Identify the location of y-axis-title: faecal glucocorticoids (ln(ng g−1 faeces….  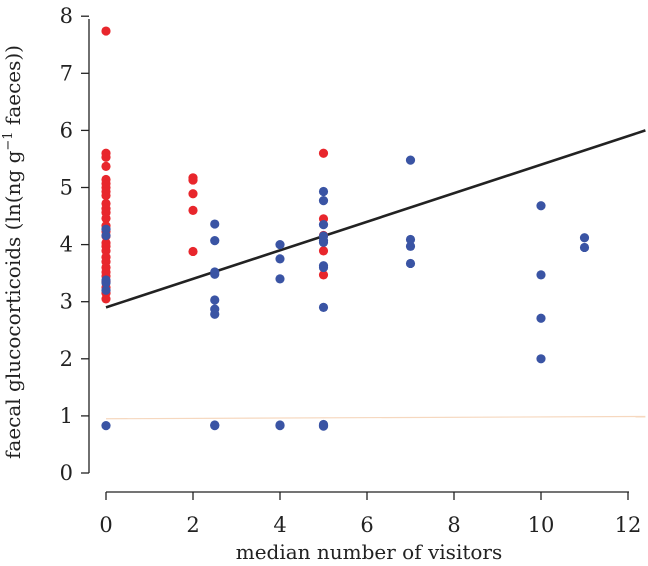
(13, 252).